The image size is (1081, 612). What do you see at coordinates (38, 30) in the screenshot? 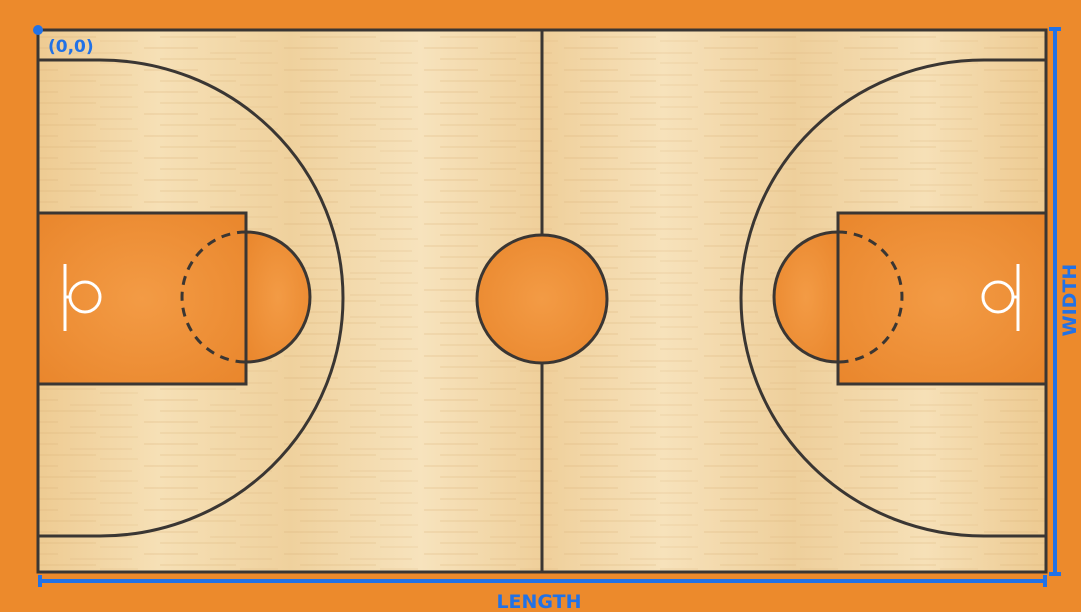
I see `origin-marker` at bounding box center [38, 30].